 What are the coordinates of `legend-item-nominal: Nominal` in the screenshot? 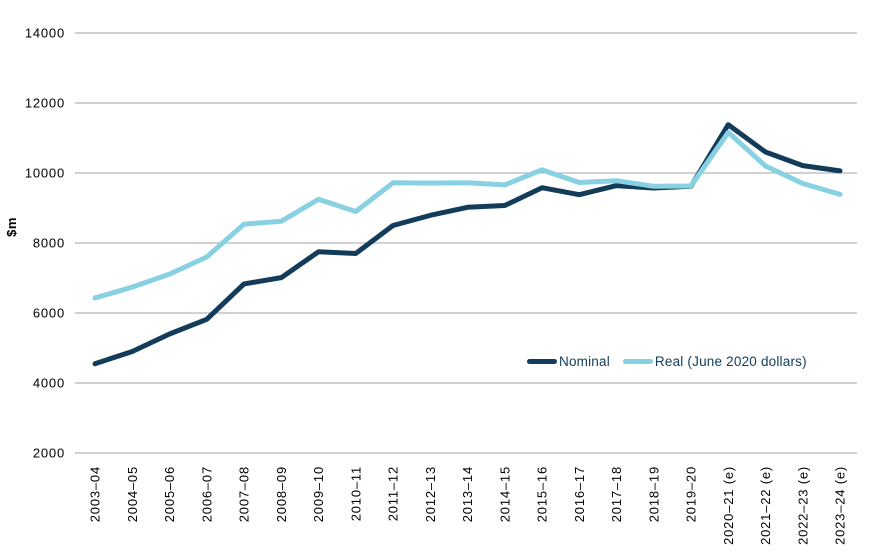 It's located at (568, 362).